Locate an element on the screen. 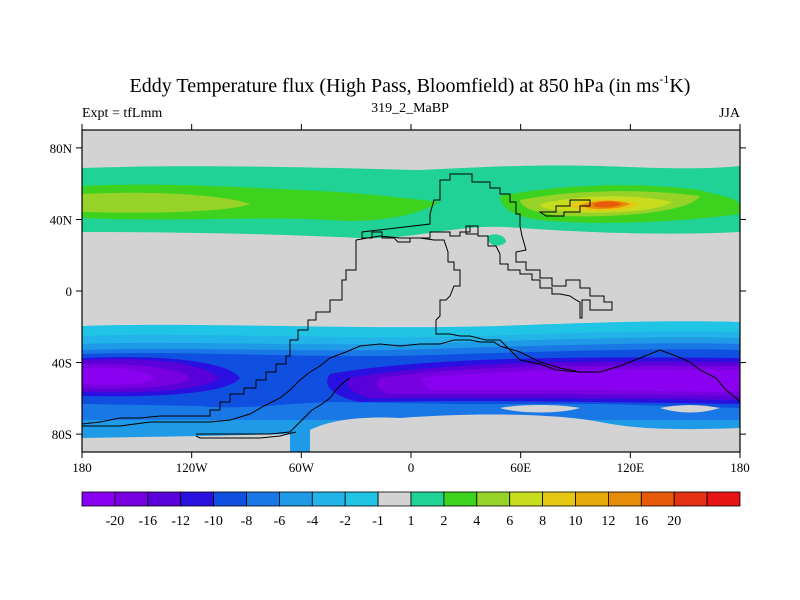 The width and height of the screenshot is (800, 600). y-tick-label: 0 is located at coordinates (69, 291).